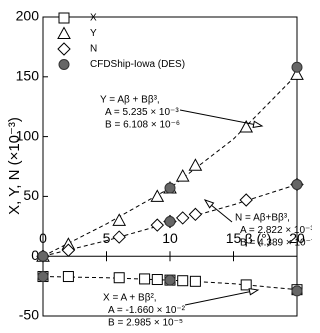  I want to click on y-tick-label: 100, so click(28, 135).